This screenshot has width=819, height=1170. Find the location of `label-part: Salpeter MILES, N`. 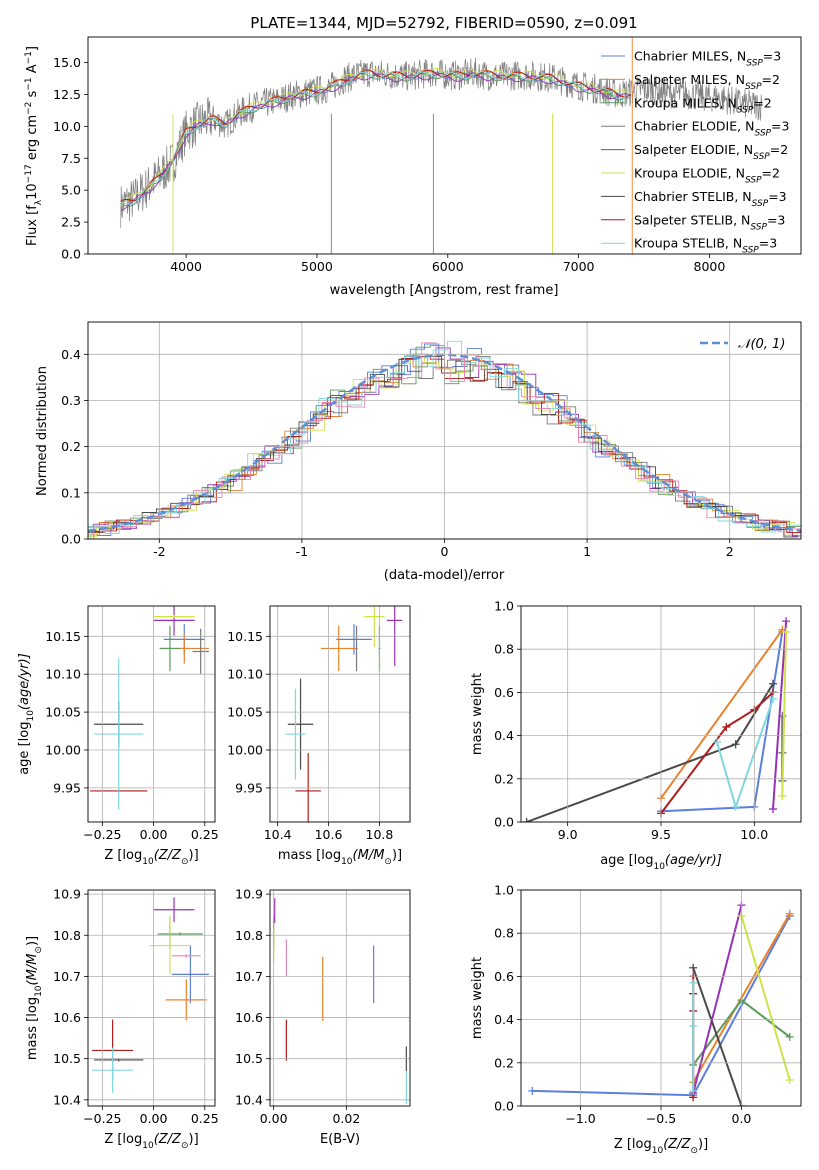

label-part: Salpeter MILES, N is located at coordinates (689, 79).